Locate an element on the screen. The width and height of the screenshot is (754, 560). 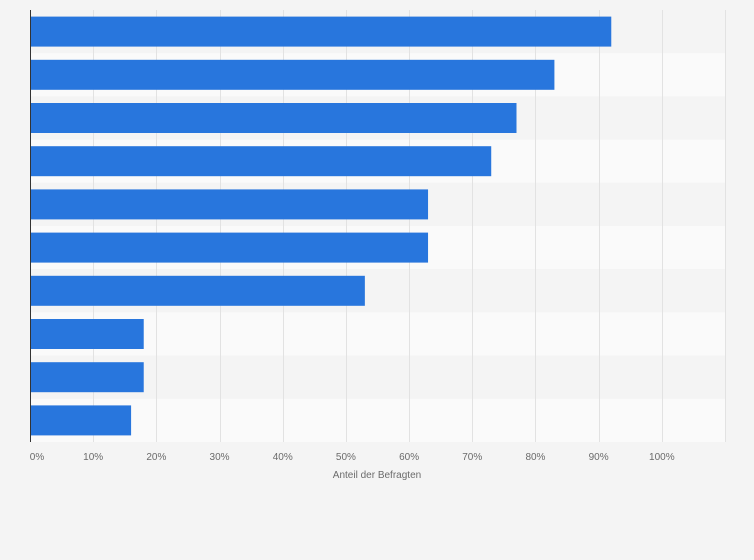
x-tick-label-80: 80% is located at coordinates (535, 457).